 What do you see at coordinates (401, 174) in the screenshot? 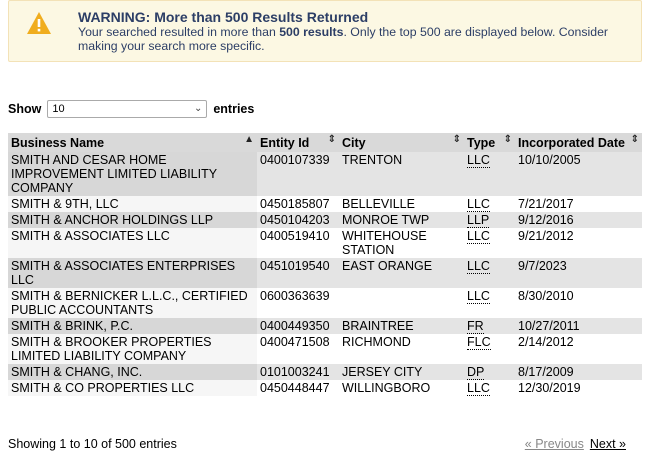
I see `cell-city: TRENTON` at bounding box center [401, 174].